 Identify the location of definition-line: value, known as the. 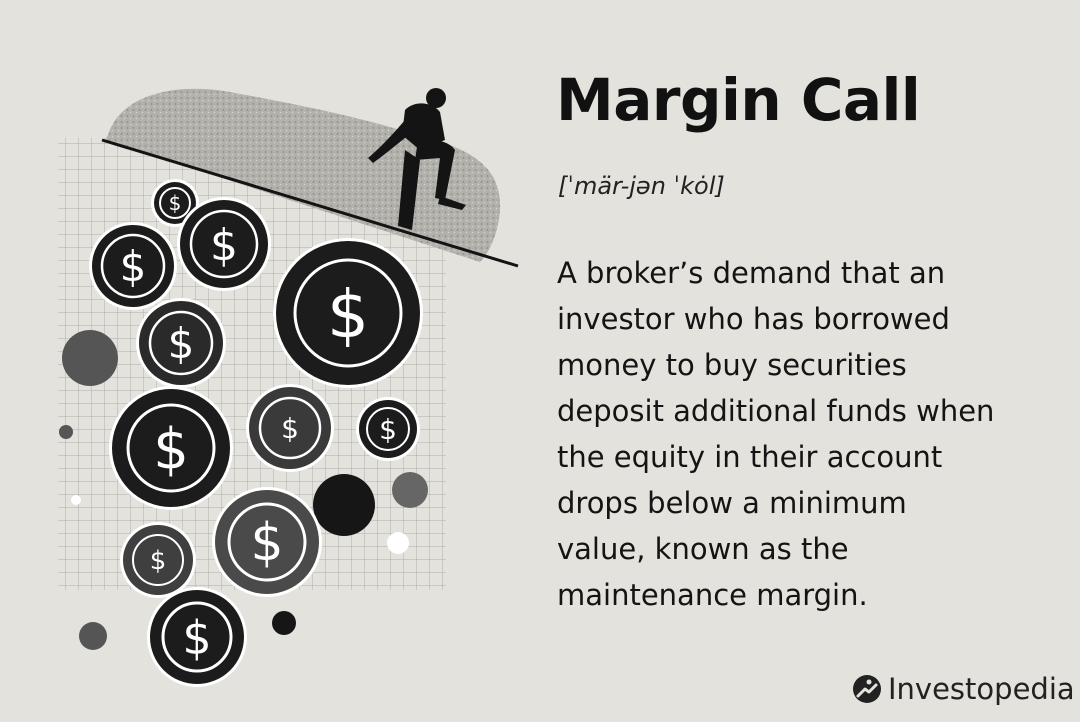
(703, 549).